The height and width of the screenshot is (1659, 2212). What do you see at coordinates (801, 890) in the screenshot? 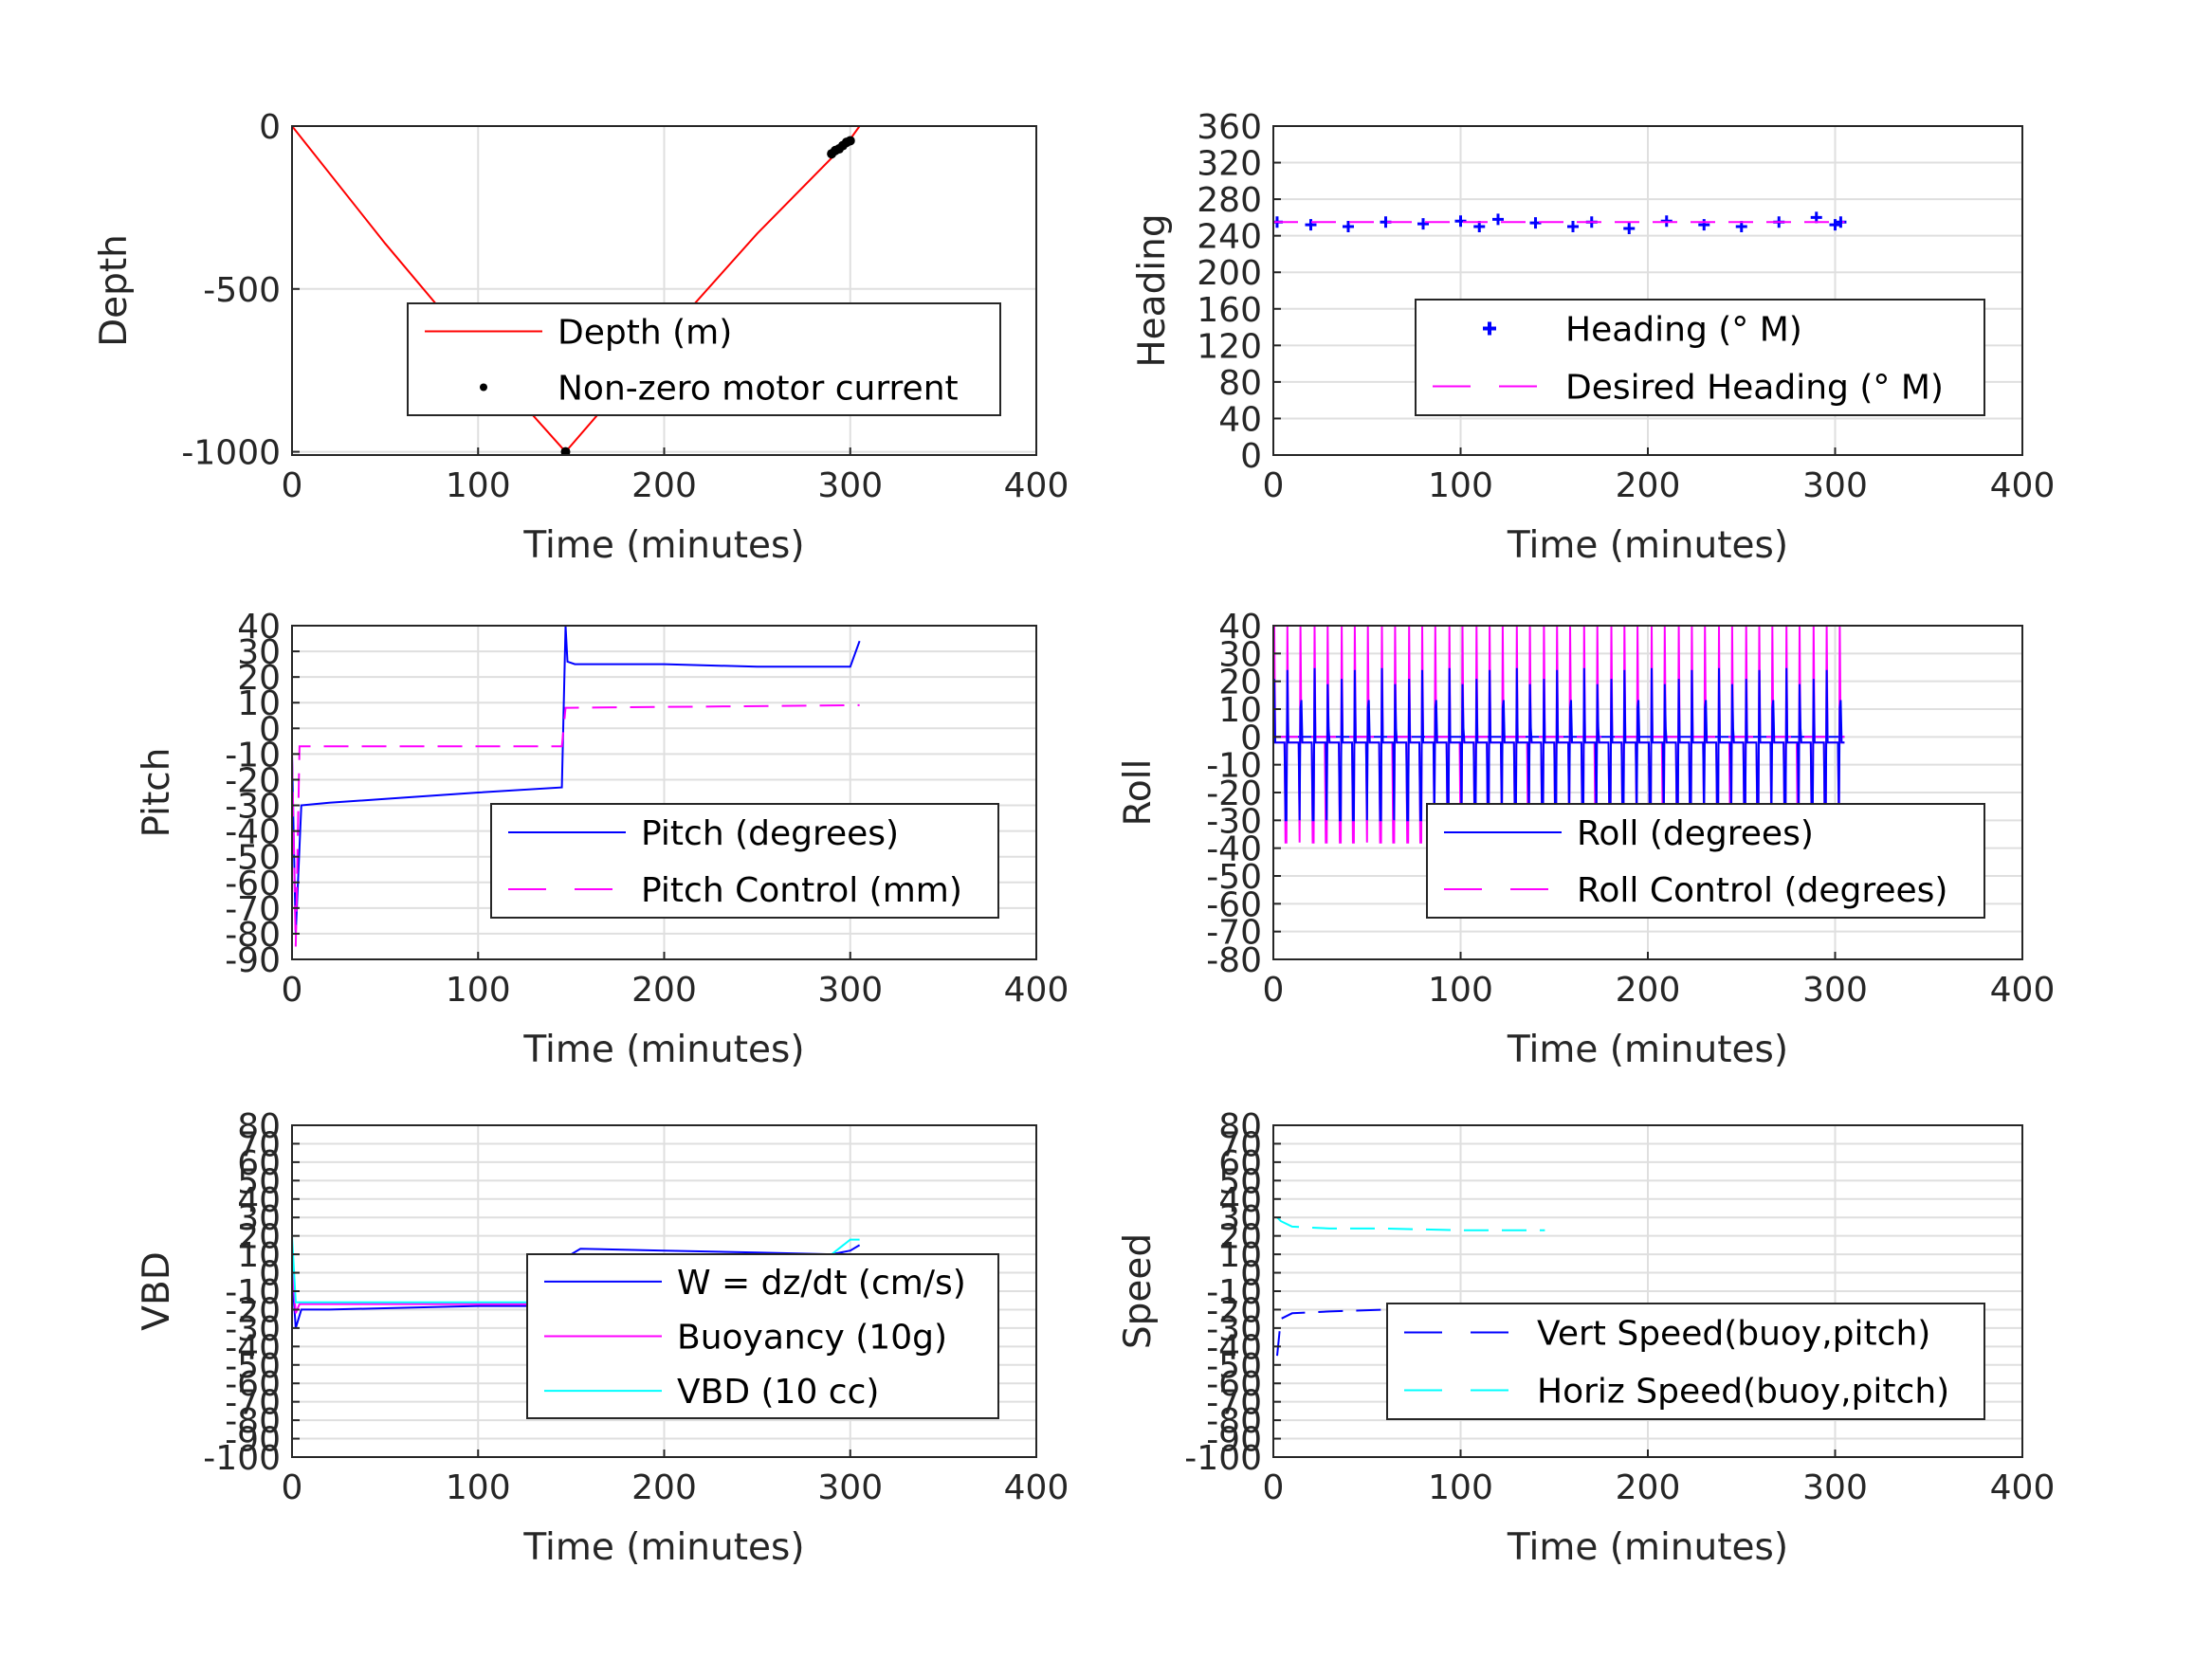
I see `legend-entry: Pitch Control (mm)` at bounding box center [801, 890].